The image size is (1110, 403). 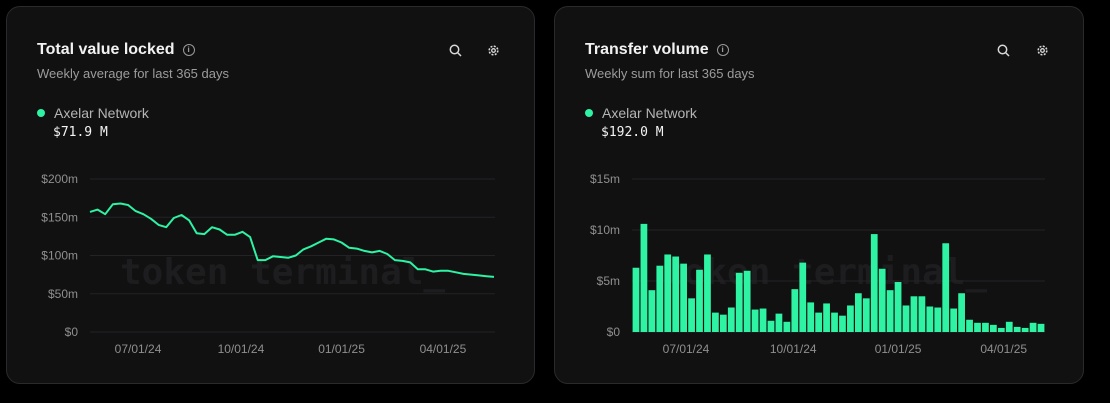 I want to click on tvl-subtitle: Weekly average for last 365 days, so click(x=133, y=73).